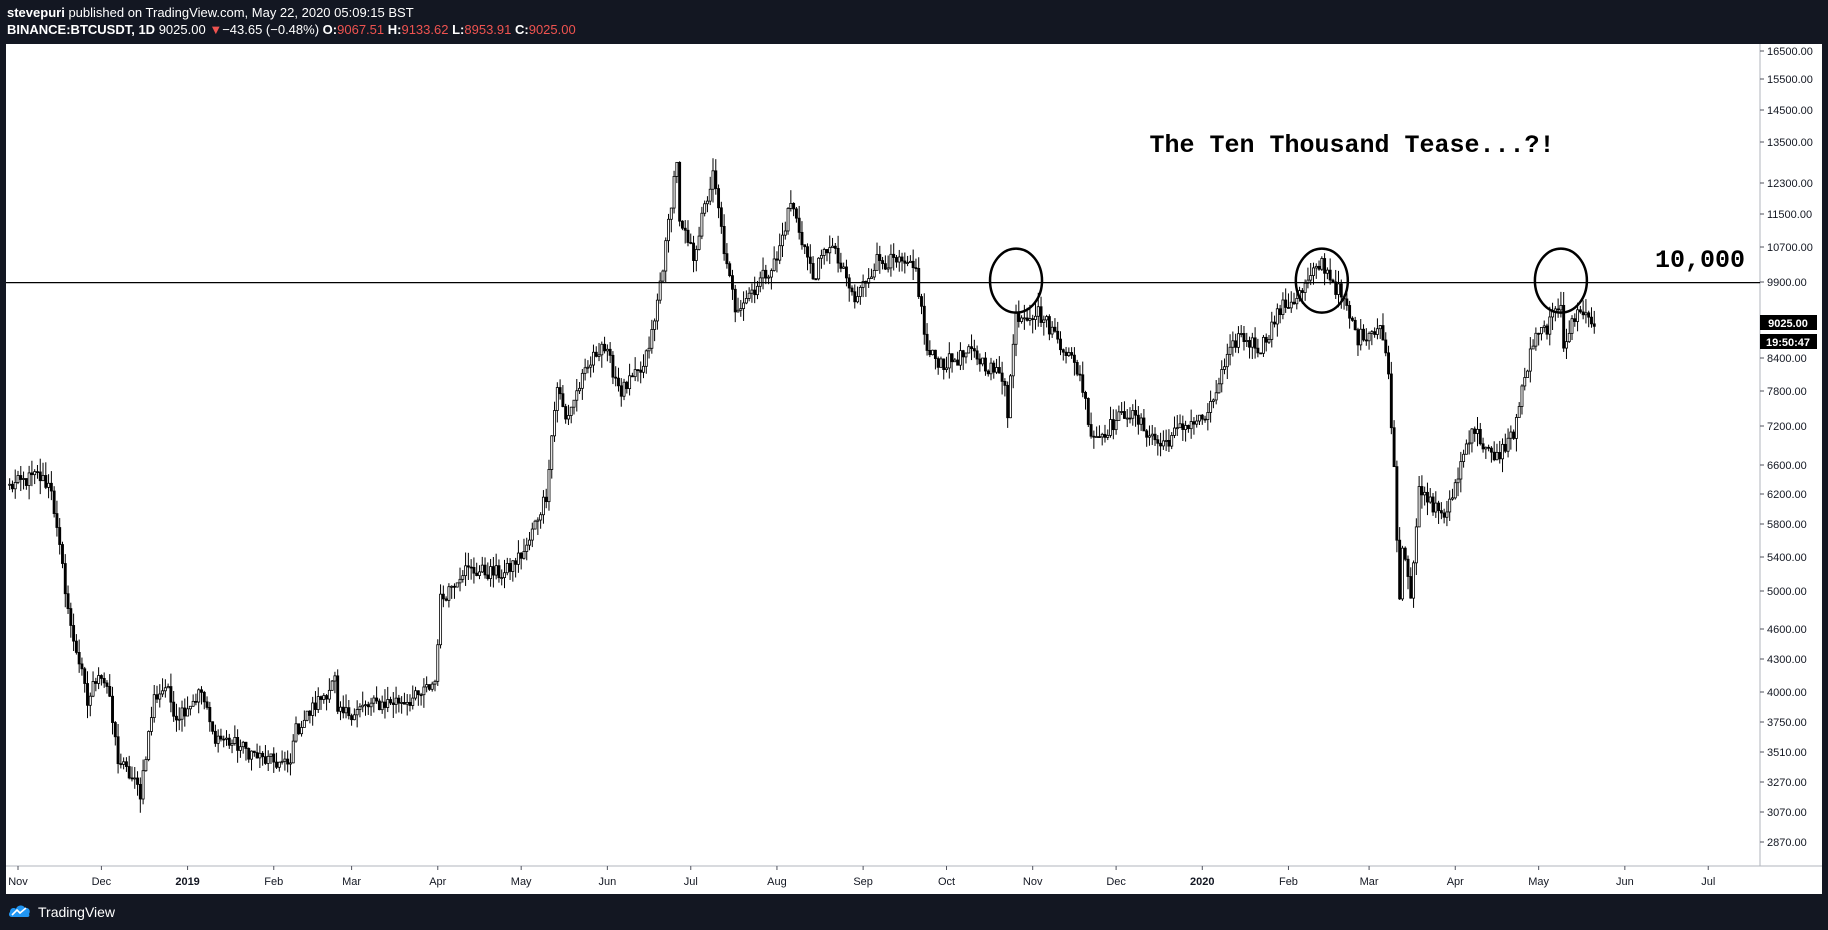 This screenshot has width=1828, height=930. I want to click on y-tick-label: 3510.00, so click(1787, 753).